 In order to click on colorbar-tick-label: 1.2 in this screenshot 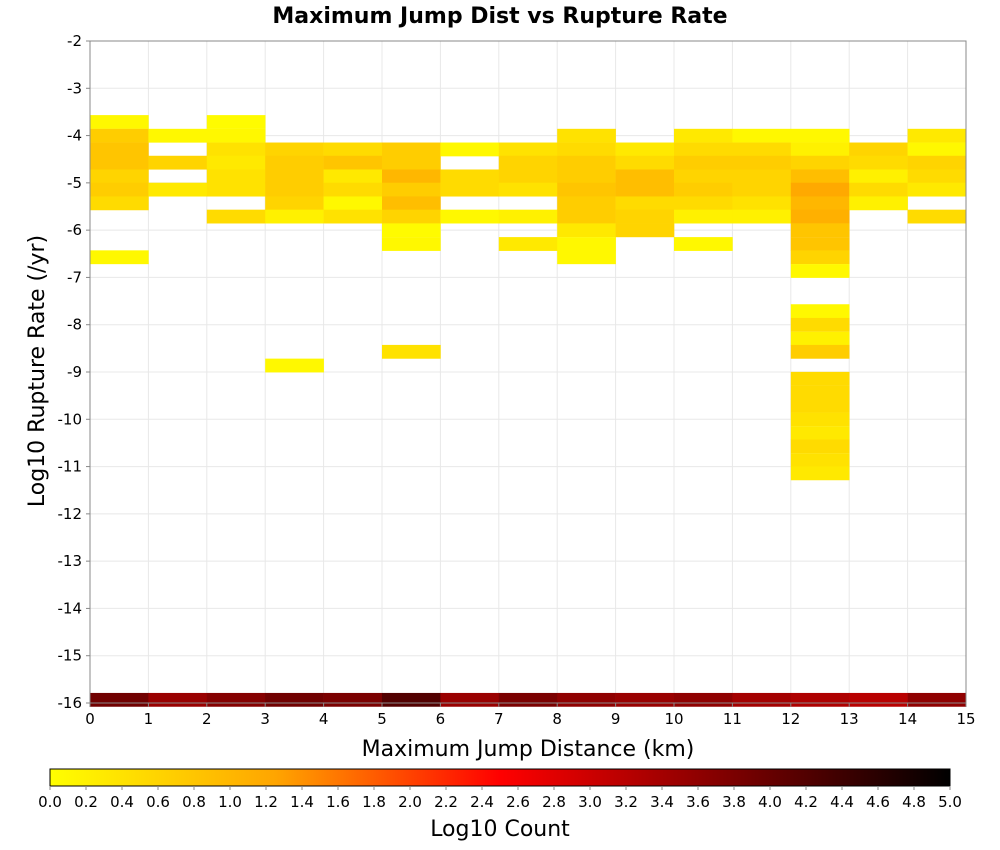, I will do `click(266, 802)`.